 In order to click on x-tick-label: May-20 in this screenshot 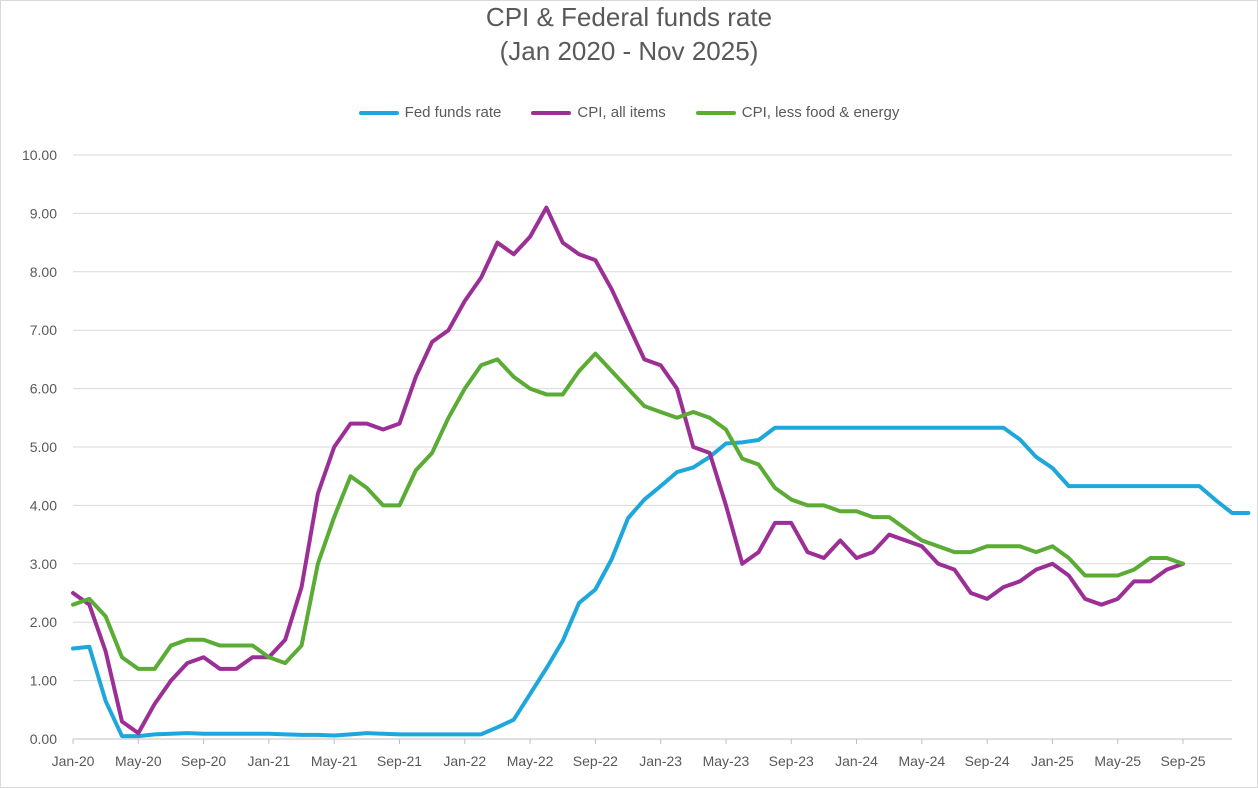, I will do `click(138, 761)`.